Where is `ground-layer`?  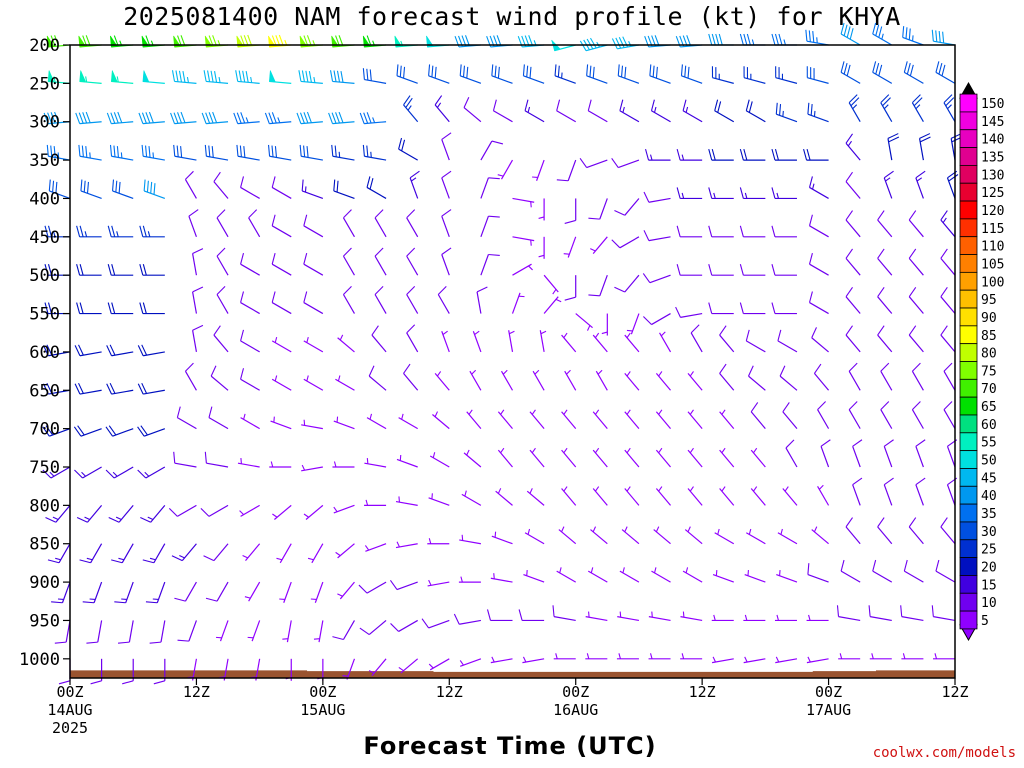 ground-layer is located at coordinates (512, 674).